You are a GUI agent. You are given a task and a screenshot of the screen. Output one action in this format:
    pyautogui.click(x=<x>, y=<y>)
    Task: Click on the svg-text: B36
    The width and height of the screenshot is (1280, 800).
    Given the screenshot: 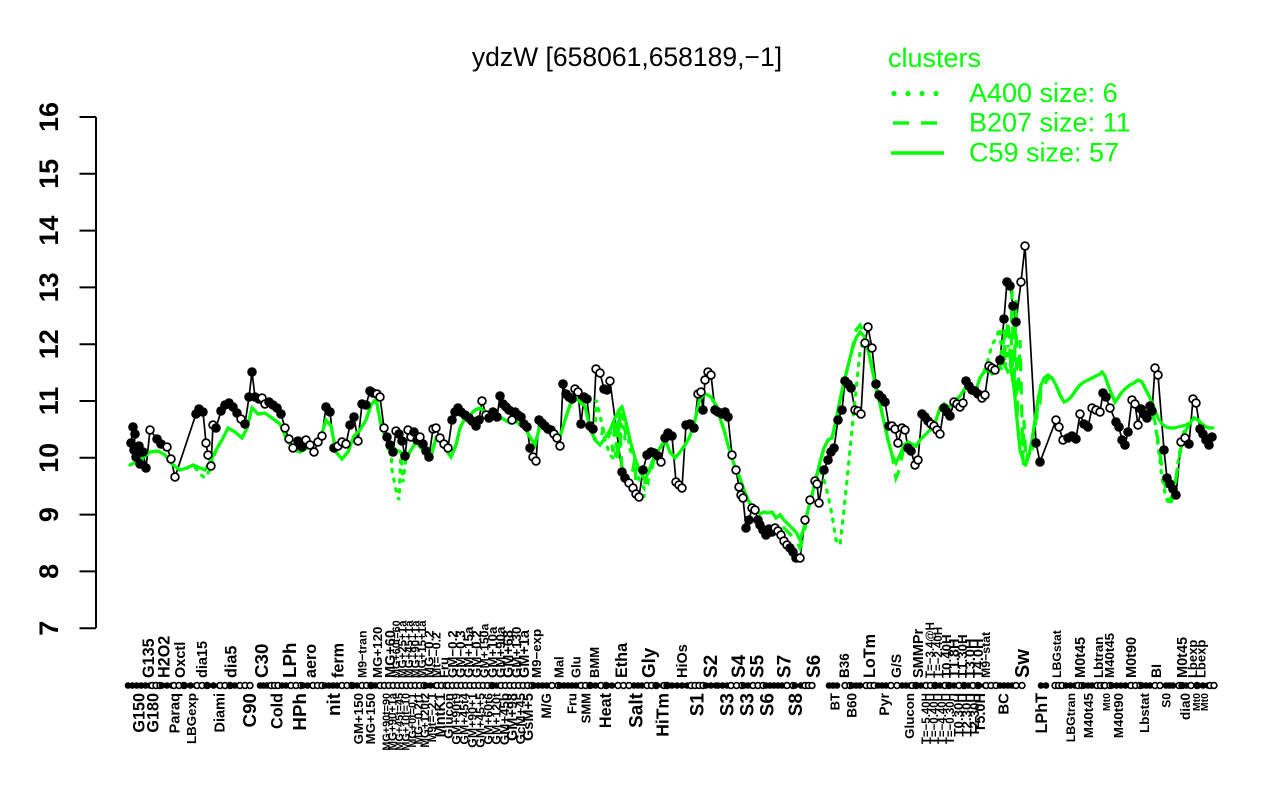 What is the action you would take?
    pyautogui.click(x=844, y=665)
    